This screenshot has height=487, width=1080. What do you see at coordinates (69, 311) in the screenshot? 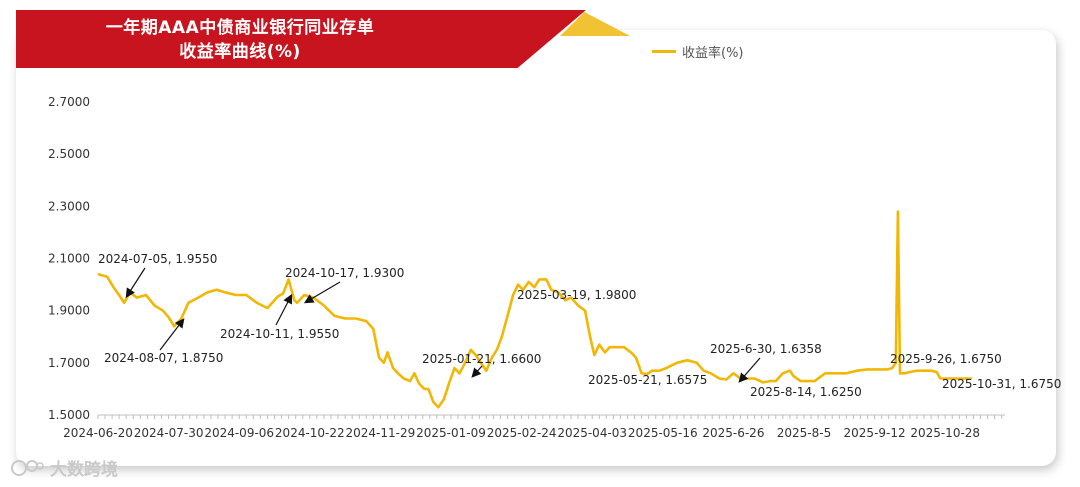
I see `y-tick-label: 1.9000` at bounding box center [69, 311].